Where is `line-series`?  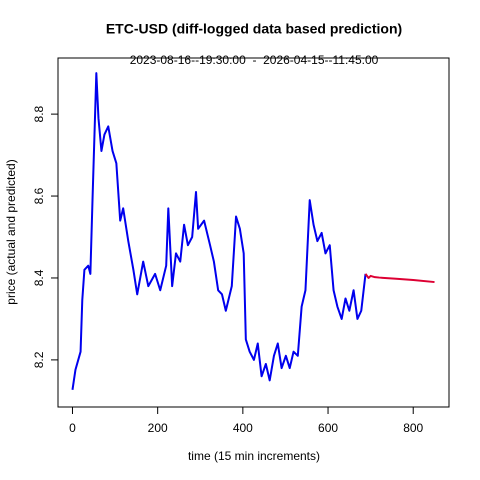 line-series is located at coordinates (399, 278).